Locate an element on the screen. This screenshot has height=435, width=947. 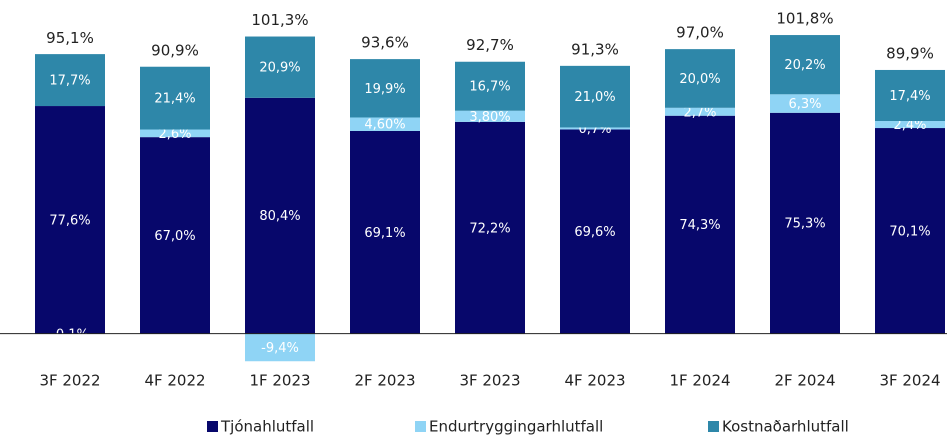
x-tick-label: 2F 2024 is located at coordinates (804, 381).